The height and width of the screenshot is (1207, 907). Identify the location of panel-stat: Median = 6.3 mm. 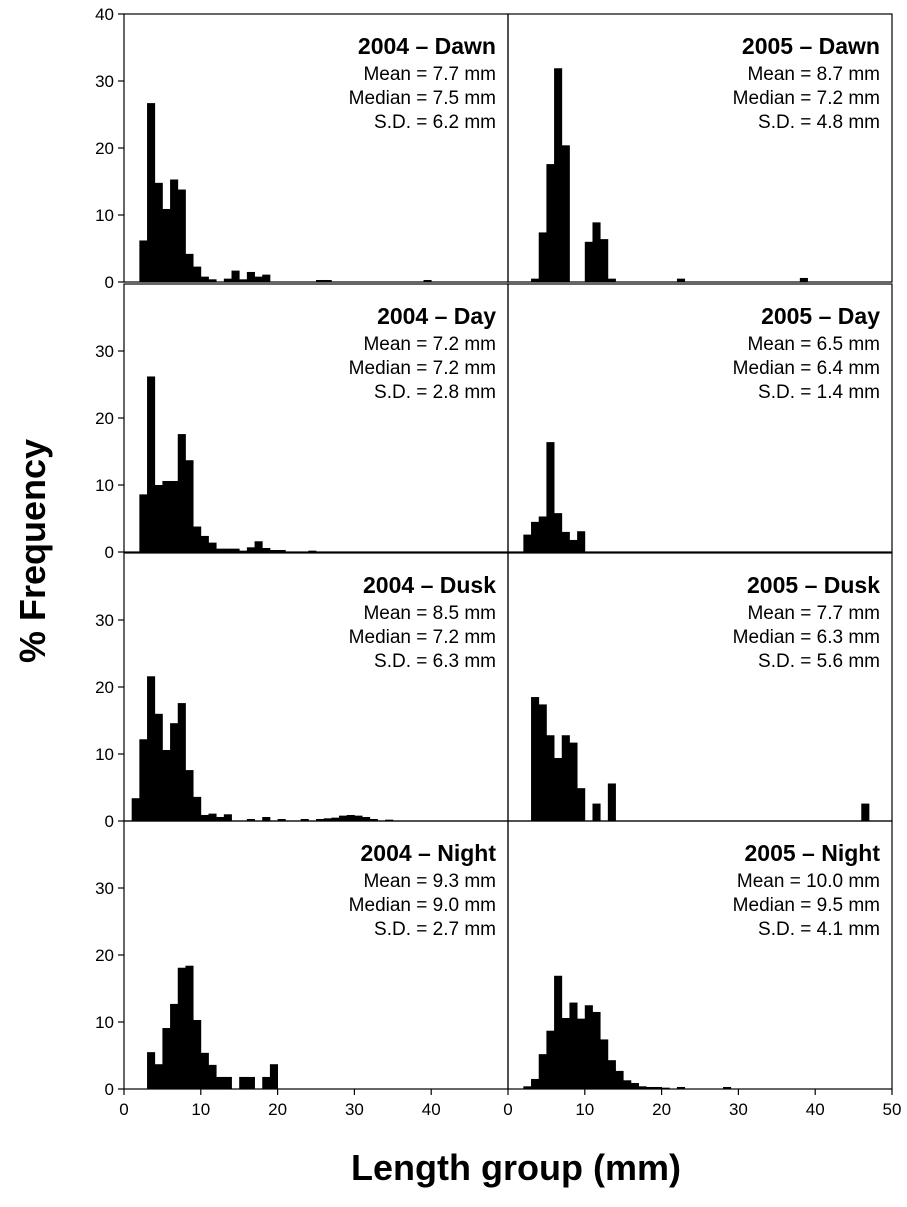
(806, 637).